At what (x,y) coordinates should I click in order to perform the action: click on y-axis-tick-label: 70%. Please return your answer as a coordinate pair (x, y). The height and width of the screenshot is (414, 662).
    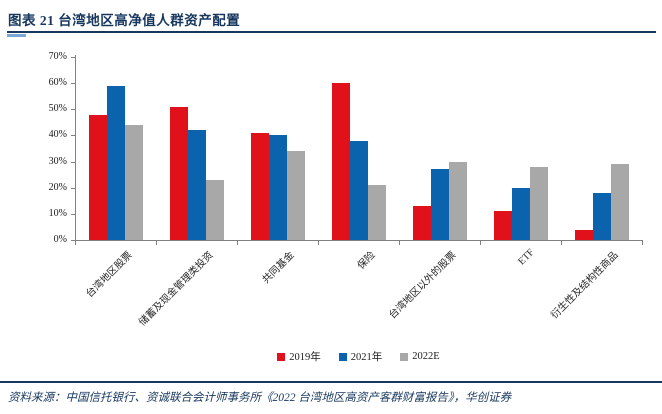
    Looking at the image, I should click on (57, 56).